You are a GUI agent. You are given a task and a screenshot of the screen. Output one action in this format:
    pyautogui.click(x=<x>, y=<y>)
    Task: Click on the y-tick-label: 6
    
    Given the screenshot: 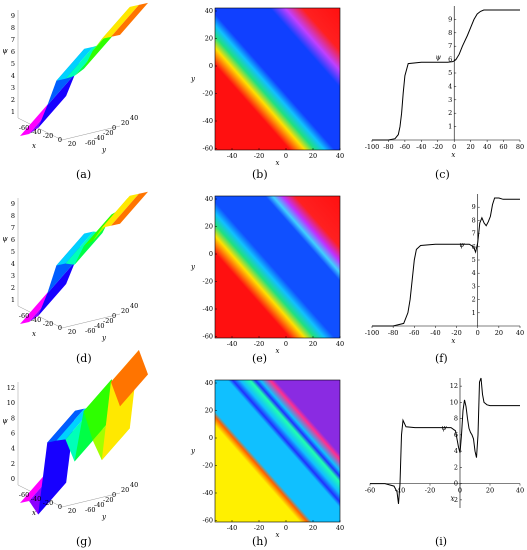 What is the action you would take?
    pyautogui.click(x=450, y=60)
    